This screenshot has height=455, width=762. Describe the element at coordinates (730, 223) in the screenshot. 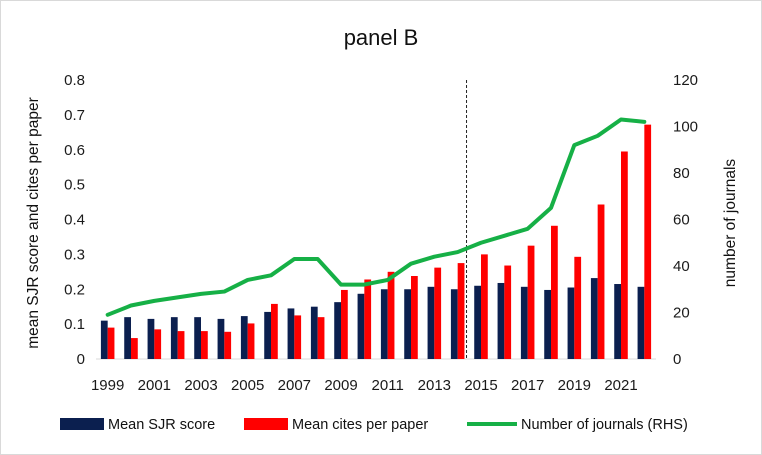

I see `y-axis-right-label: number of journals` at that location.